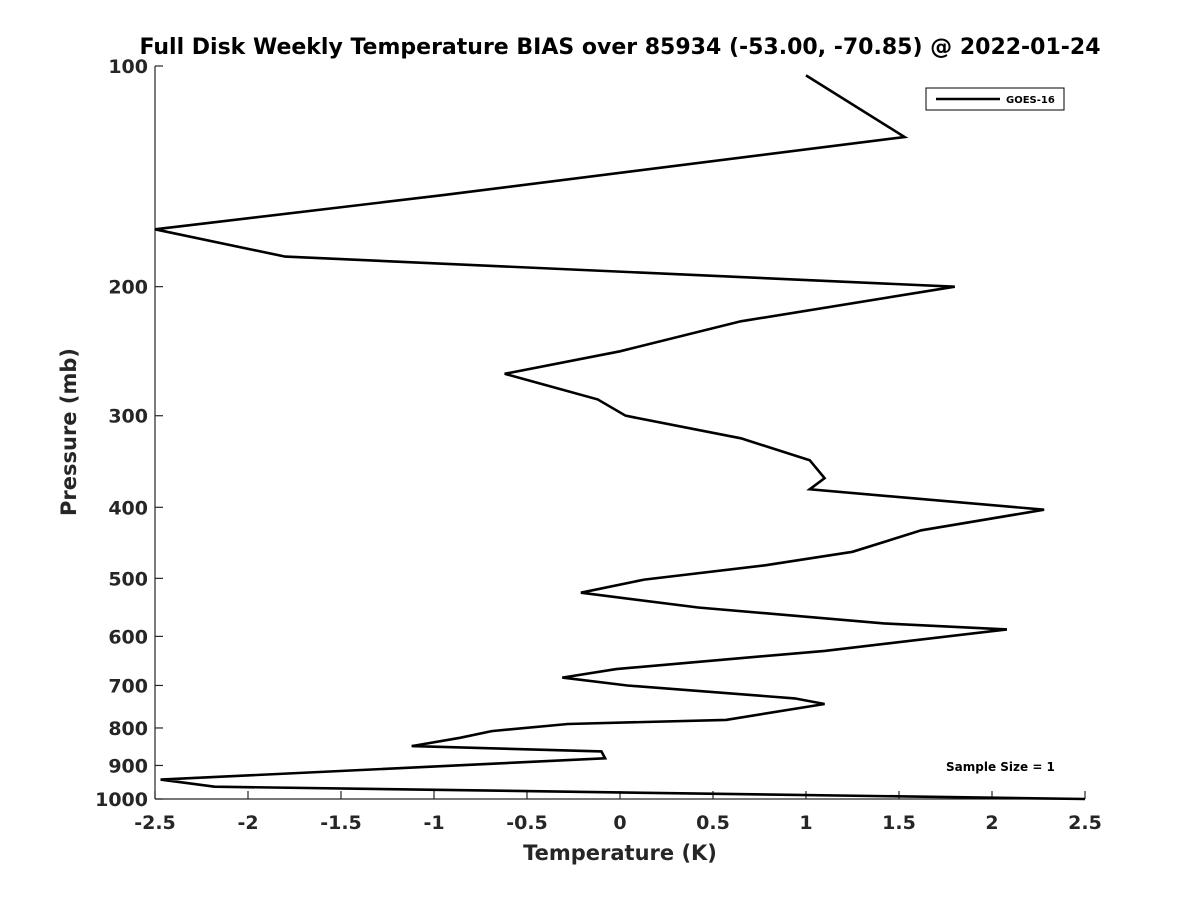 The height and width of the screenshot is (900, 1200). What do you see at coordinates (128, 579) in the screenshot?
I see `y-tick-label: 500` at bounding box center [128, 579].